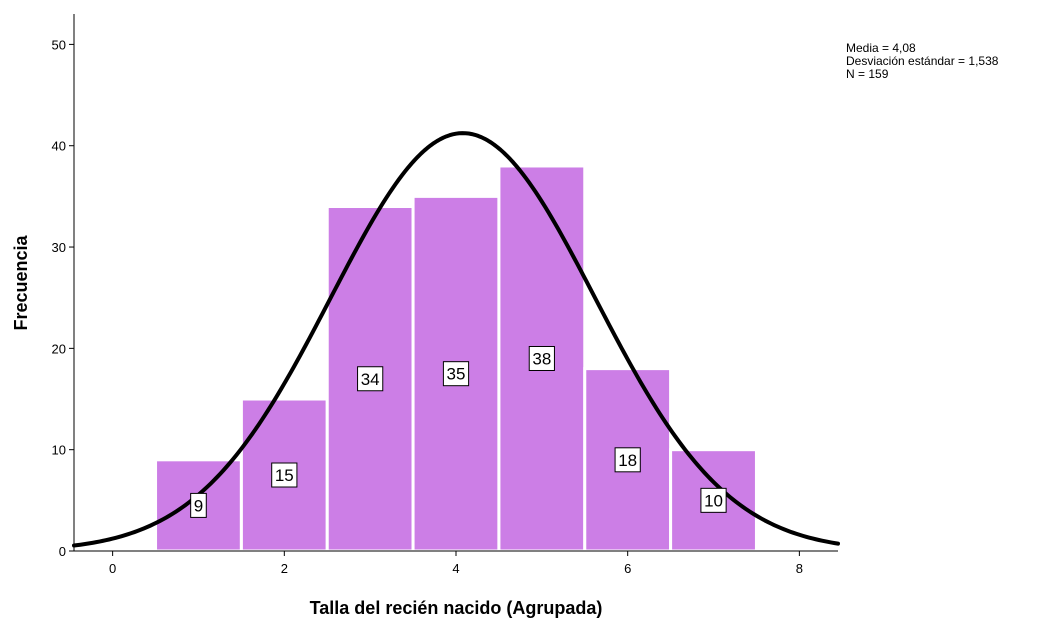 The image size is (1038, 618). I want to click on x-tick-label: 0, so click(112, 568).